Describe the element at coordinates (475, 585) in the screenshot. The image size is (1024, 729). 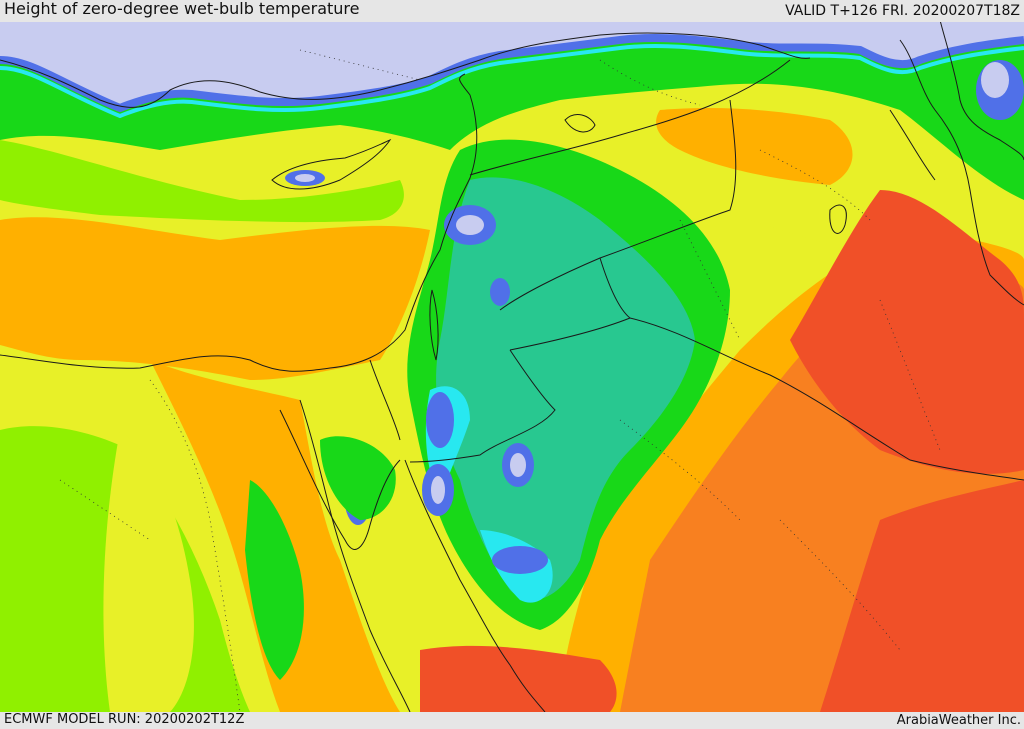
I see `coastline-red-sea-east` at that location.